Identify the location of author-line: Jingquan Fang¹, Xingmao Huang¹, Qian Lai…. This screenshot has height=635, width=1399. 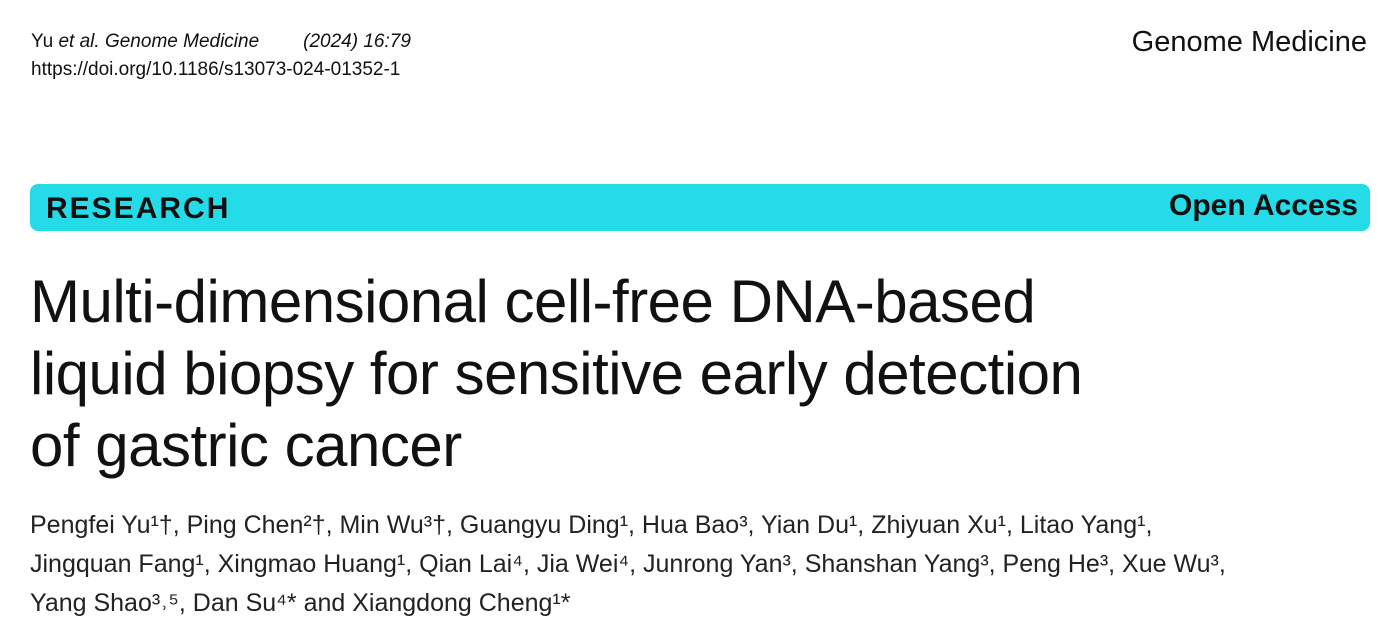
(628, 564).